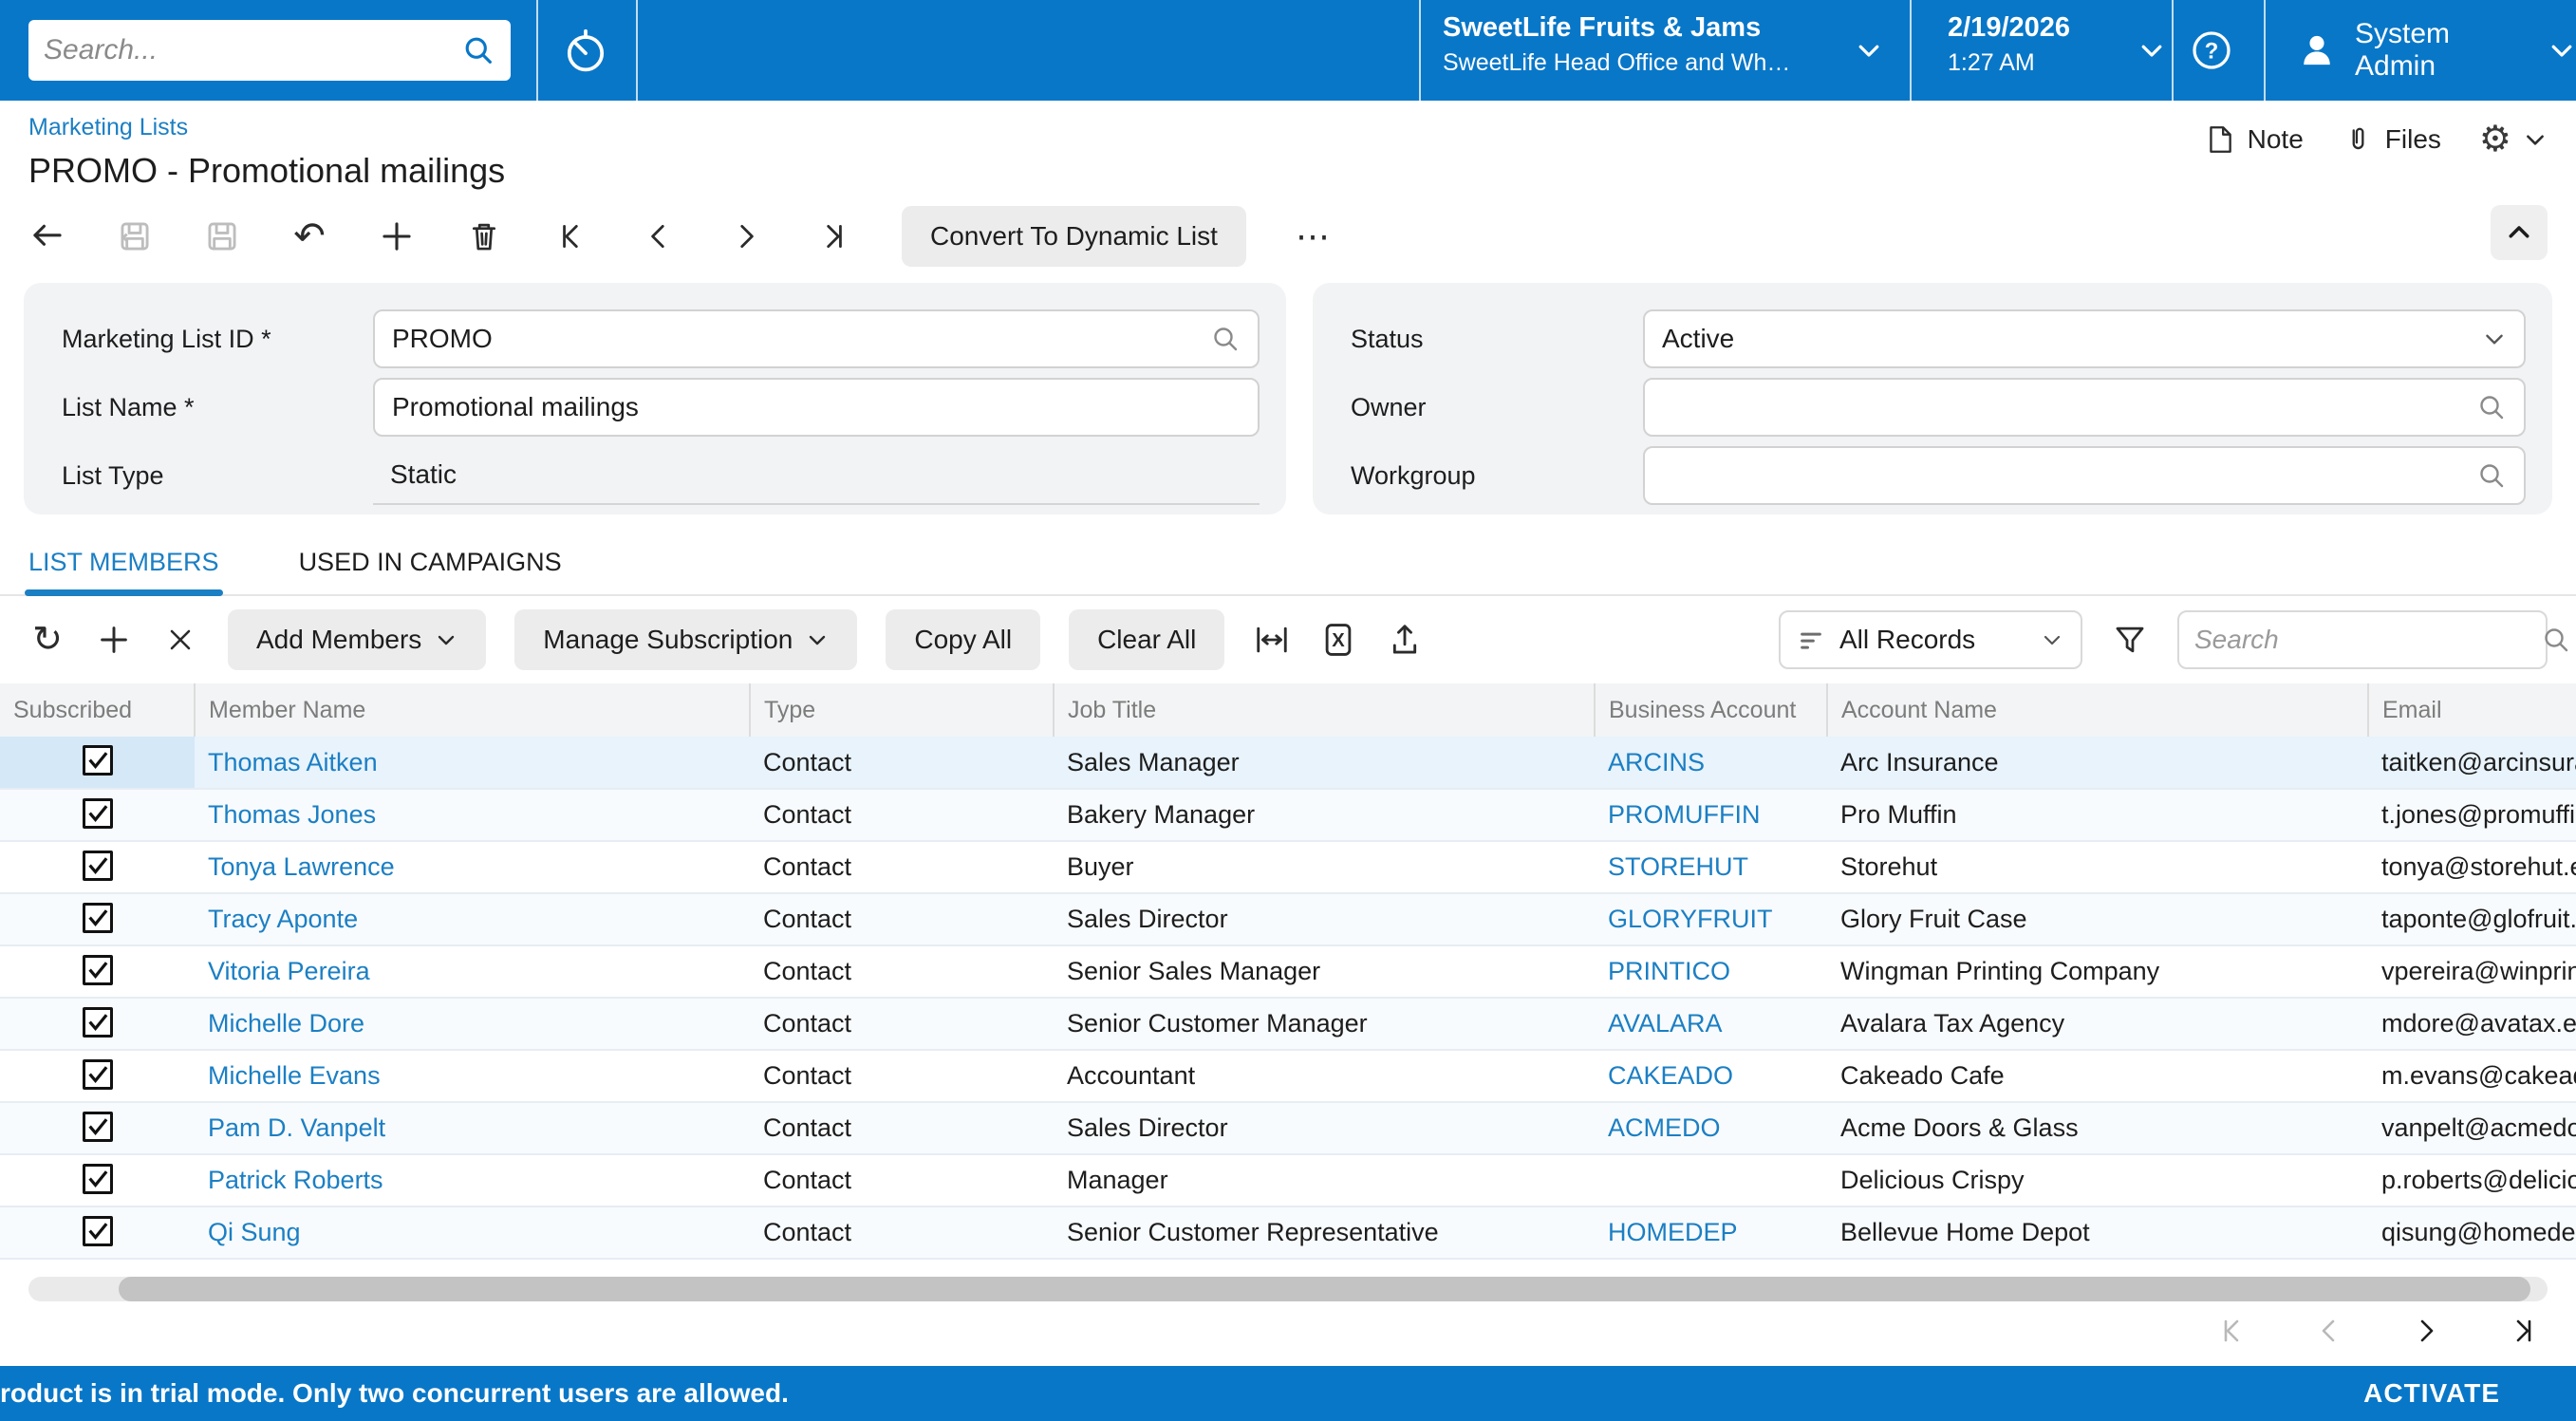  I want to click on member-name-link: Michelle Evans, so click(472, 1076).